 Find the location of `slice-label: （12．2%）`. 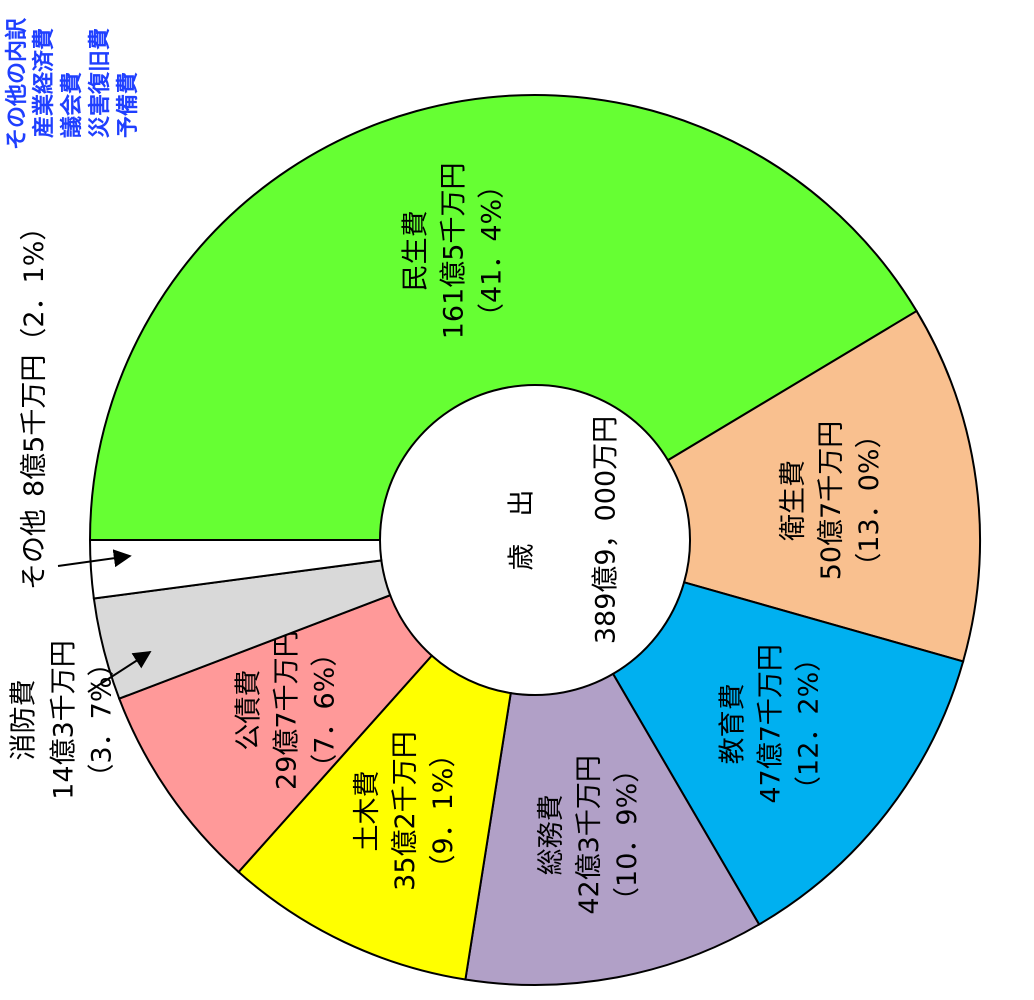

slice-label: （12．2%） is located at coordinates (809, 724).